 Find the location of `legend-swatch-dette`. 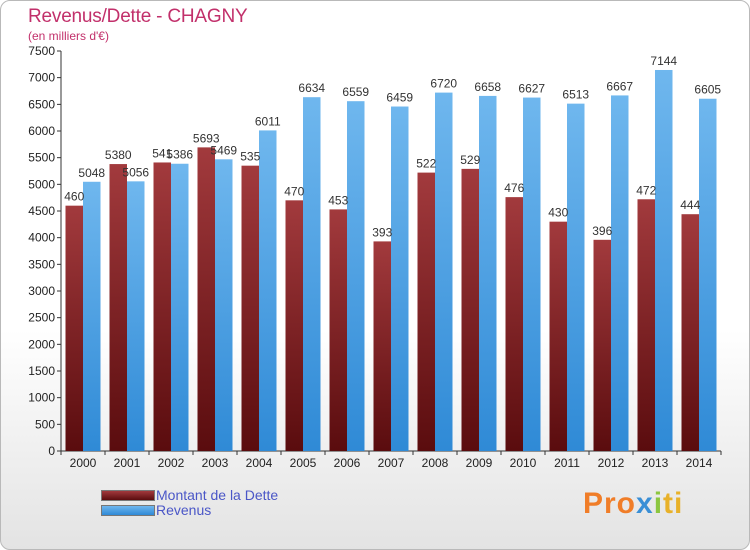

legend-swatch-dette is located at coordinates (128, 495).